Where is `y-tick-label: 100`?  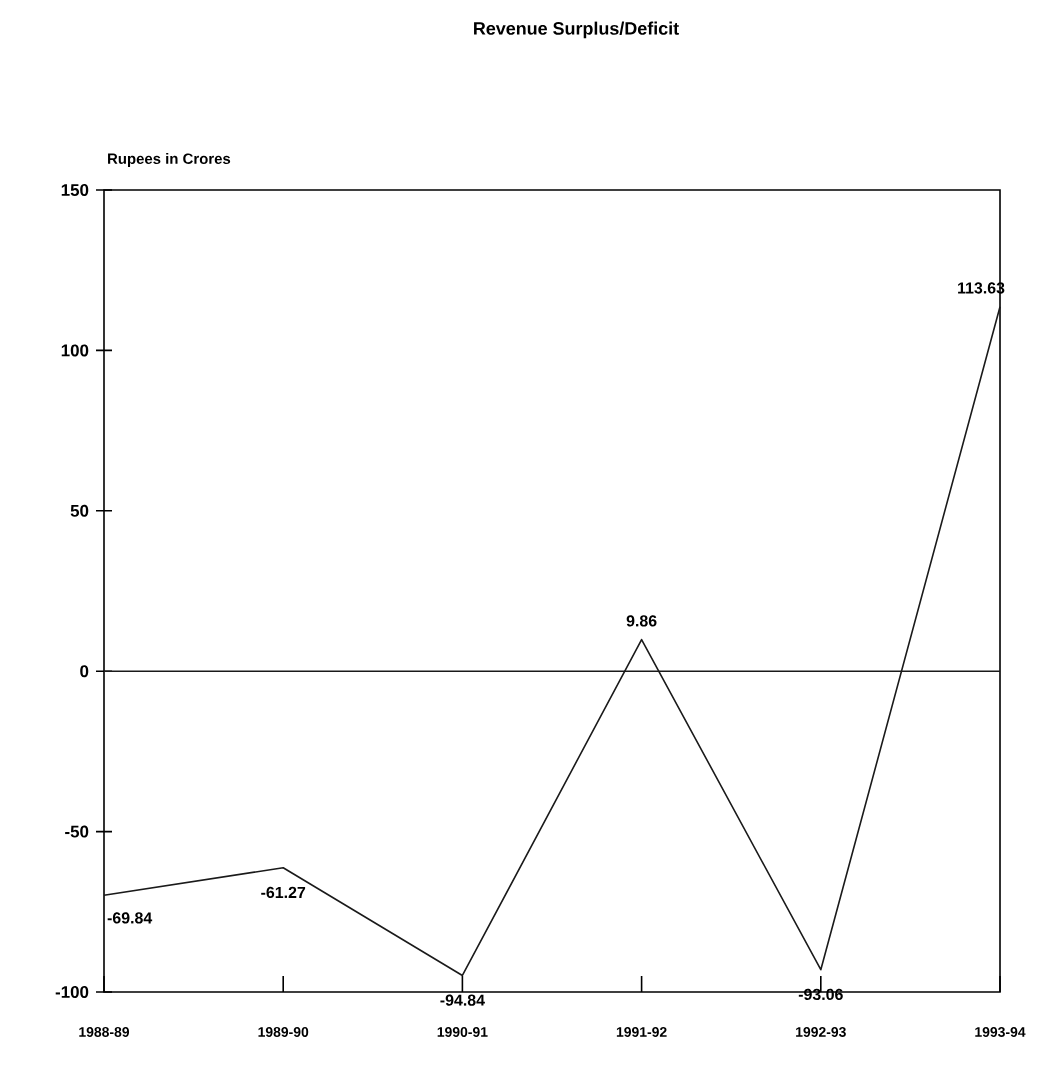
y-tick-label: 100 is located at coordinates (75, 350).